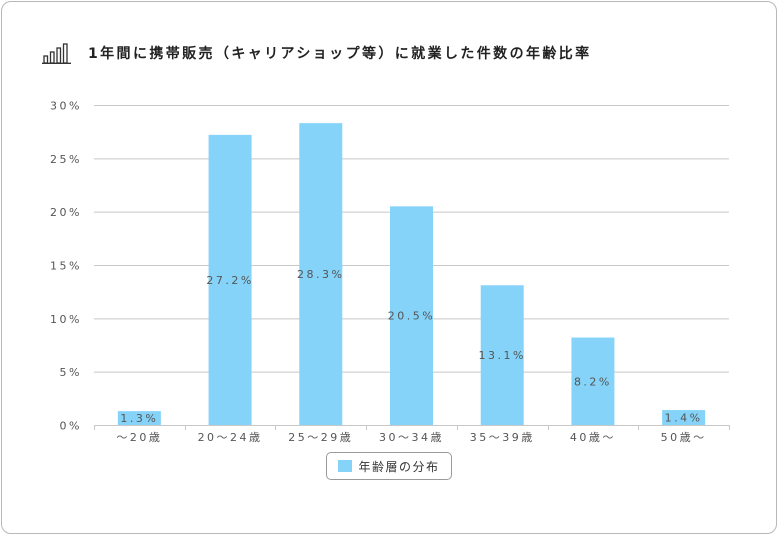 Image resolution: width=780 pixels, height=537 pixels. I want to click on chart-title: 1年間に携帯販売（キャリアショップ等）に就業した件数の年齢比率, so click(340, 54).